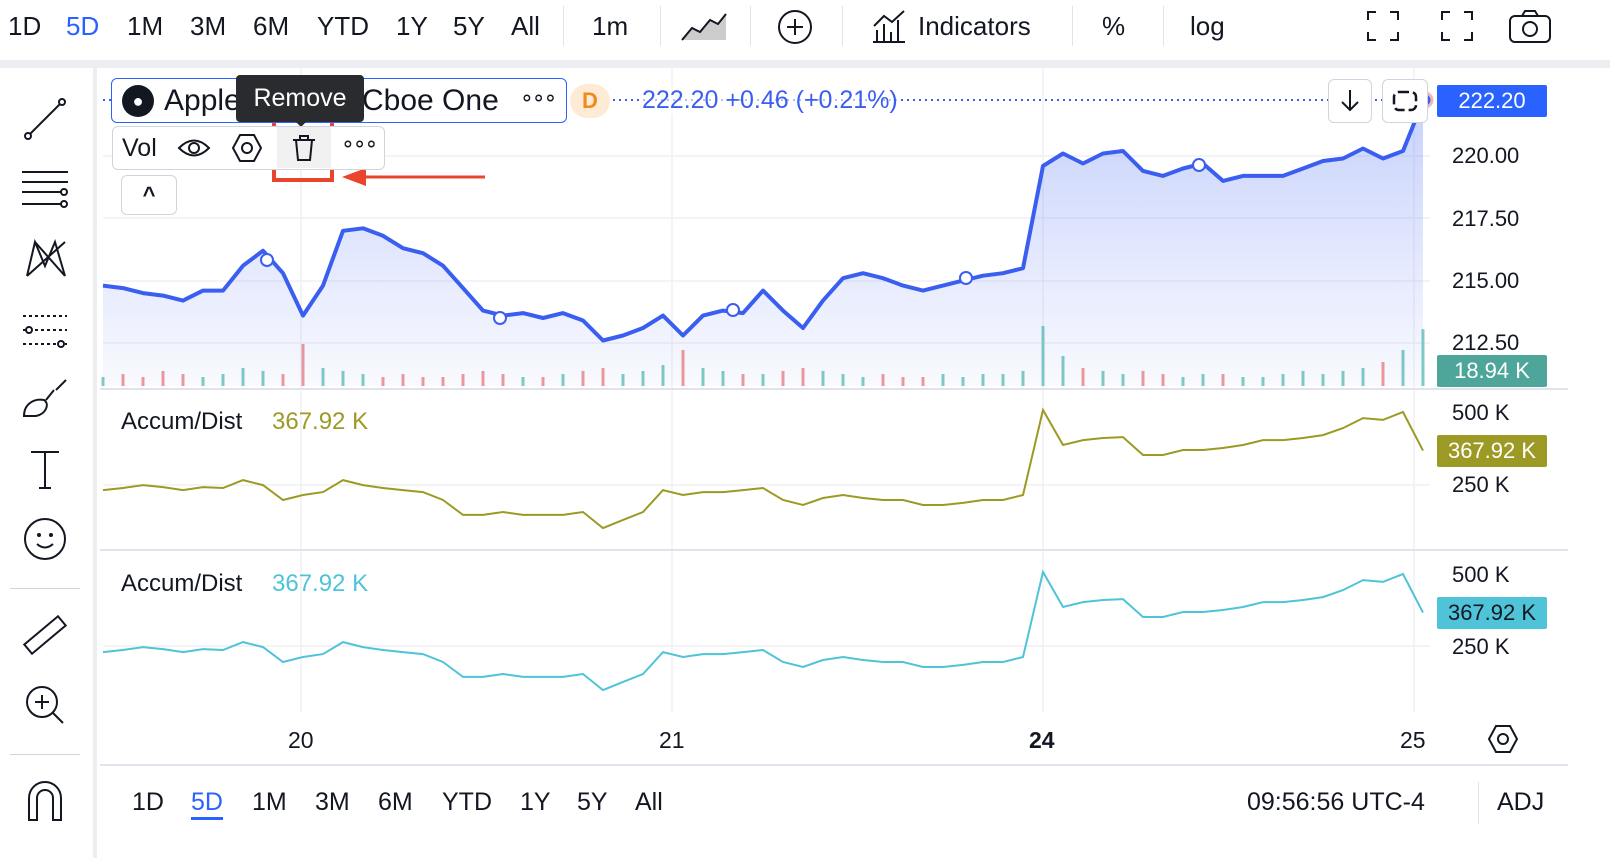 This screenshot has height=858, width=1610. Describe the element at coordinates (1486, 342) in the screenshot. I see `price-tick: 212.50` at that location.